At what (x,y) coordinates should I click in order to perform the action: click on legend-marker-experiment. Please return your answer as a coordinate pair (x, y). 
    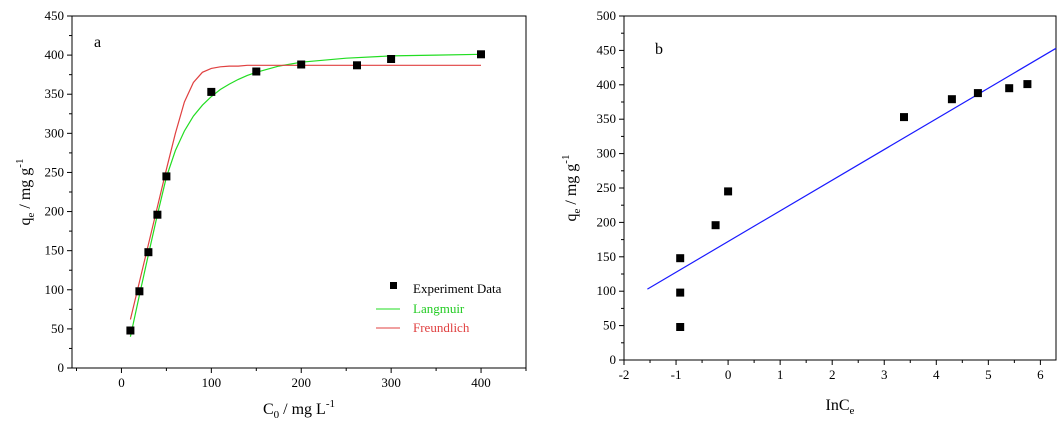
    Looking at the image, I should click on (393, 285).